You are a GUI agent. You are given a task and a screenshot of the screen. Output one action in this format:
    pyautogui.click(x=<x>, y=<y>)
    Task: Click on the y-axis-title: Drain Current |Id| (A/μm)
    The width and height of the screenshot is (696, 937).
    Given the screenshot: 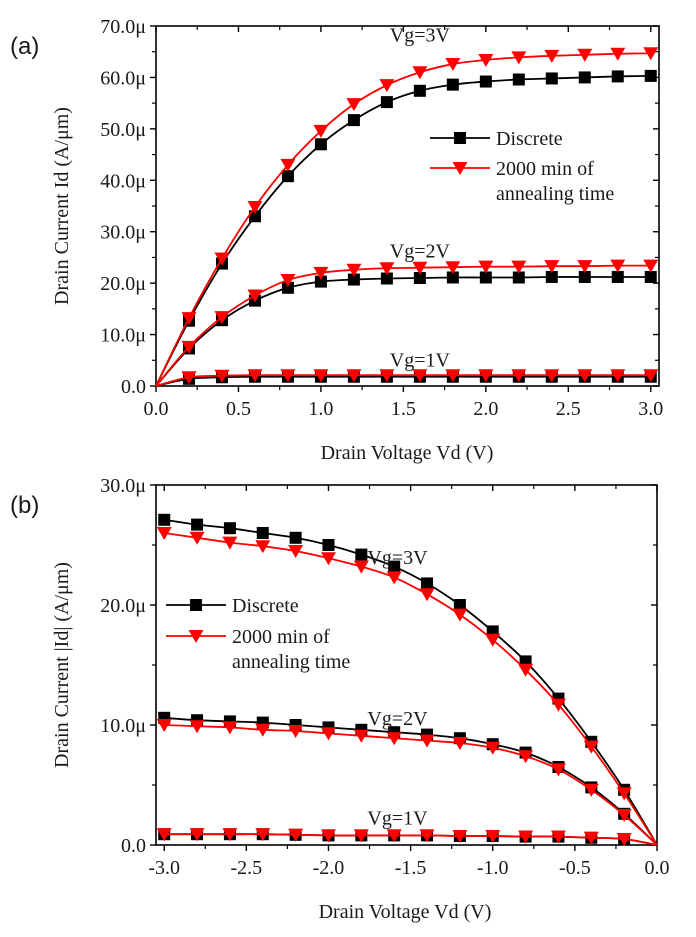 What is the action you would take?
    pyautogui.click(x=62, y=665)
    